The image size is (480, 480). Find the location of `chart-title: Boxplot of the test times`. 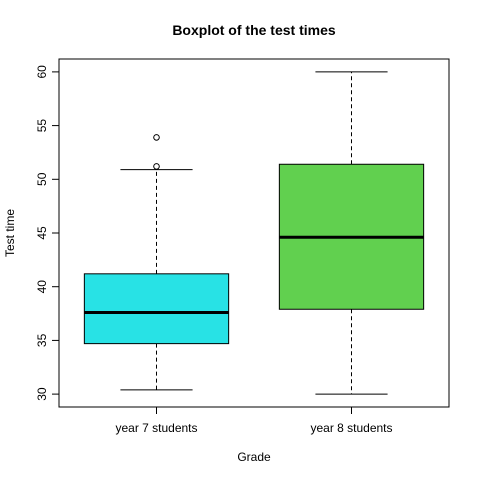

chart-title: Boxplot of the test times is located at coordinates (254, 30).